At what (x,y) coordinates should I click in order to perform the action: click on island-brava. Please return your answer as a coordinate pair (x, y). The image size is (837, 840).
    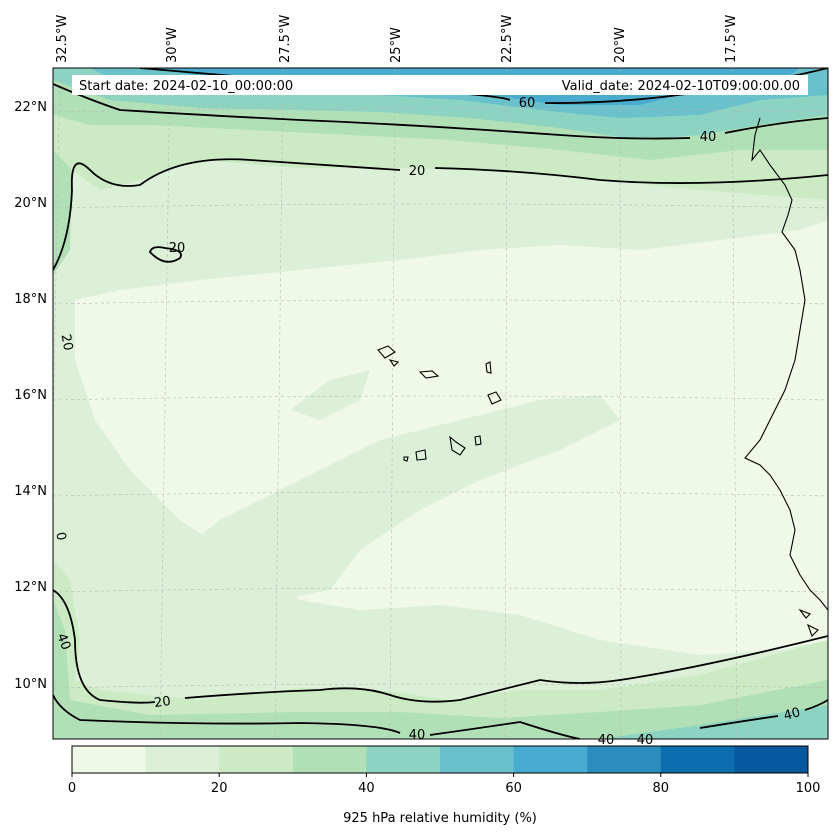
    Looking at the image, I should click on (406, 459).